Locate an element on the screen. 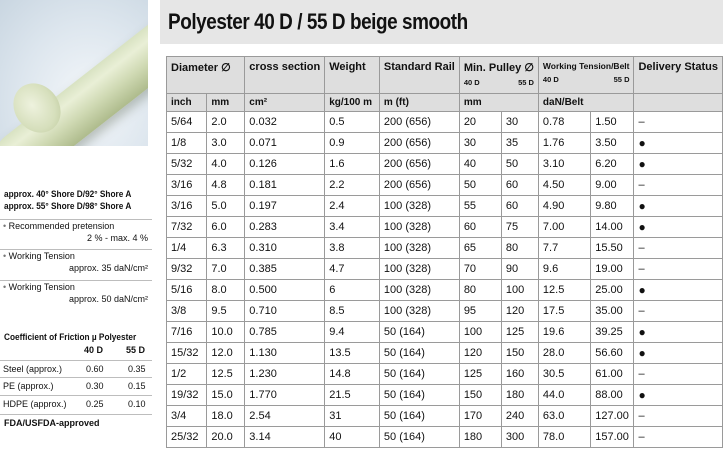 This screenshot has width=723, height=452. cell-inch: 1/2 is located at coordinates (186, 374).